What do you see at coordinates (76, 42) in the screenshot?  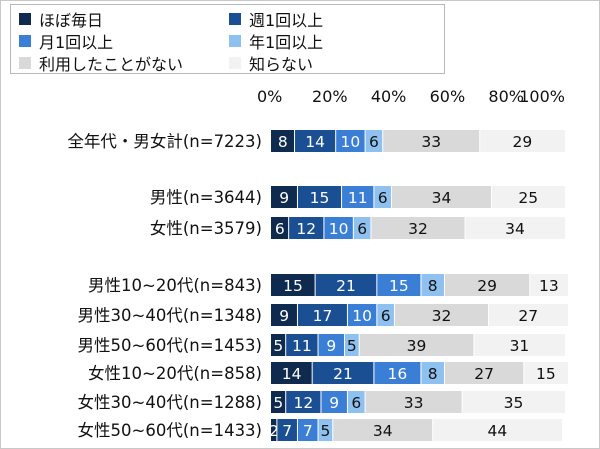 I see `legend-label-monthly: 月1回以上` at bounding box center [76, 42].